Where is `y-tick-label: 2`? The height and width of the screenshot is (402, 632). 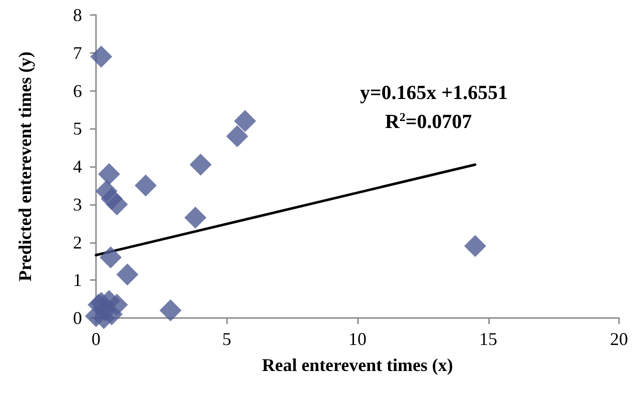
y-tick-label: 2 is located at coordinates (77, 242).